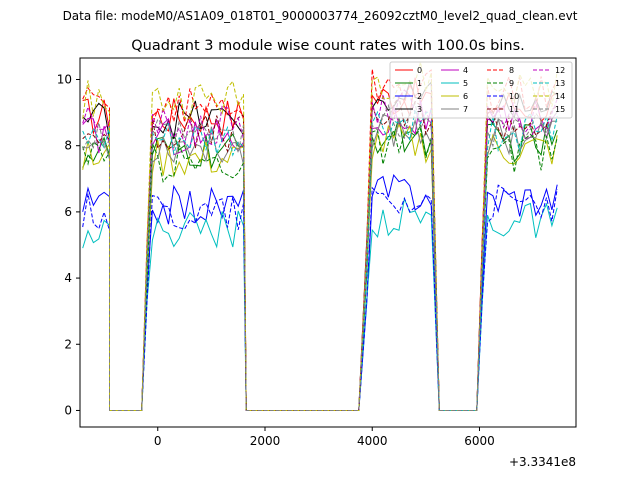 The width and height of the screenshot is (640, 480). Describe the element at coordinates (68, 212) in the screenshot. I see `y-tick-label: 6` at that location.